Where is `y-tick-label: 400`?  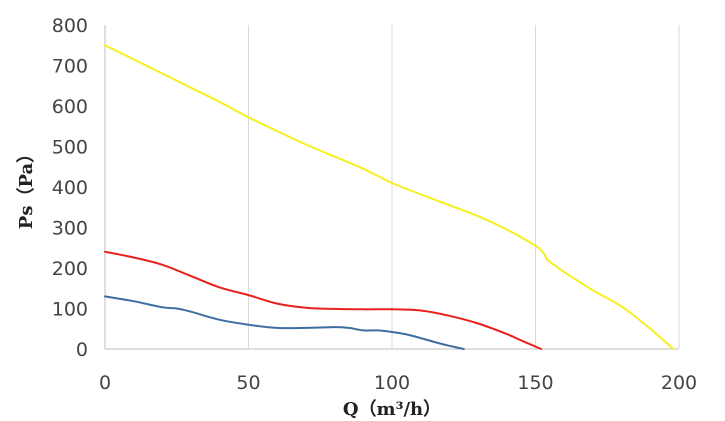 y-tick-label: 400 is located at coordinates (70, 188).